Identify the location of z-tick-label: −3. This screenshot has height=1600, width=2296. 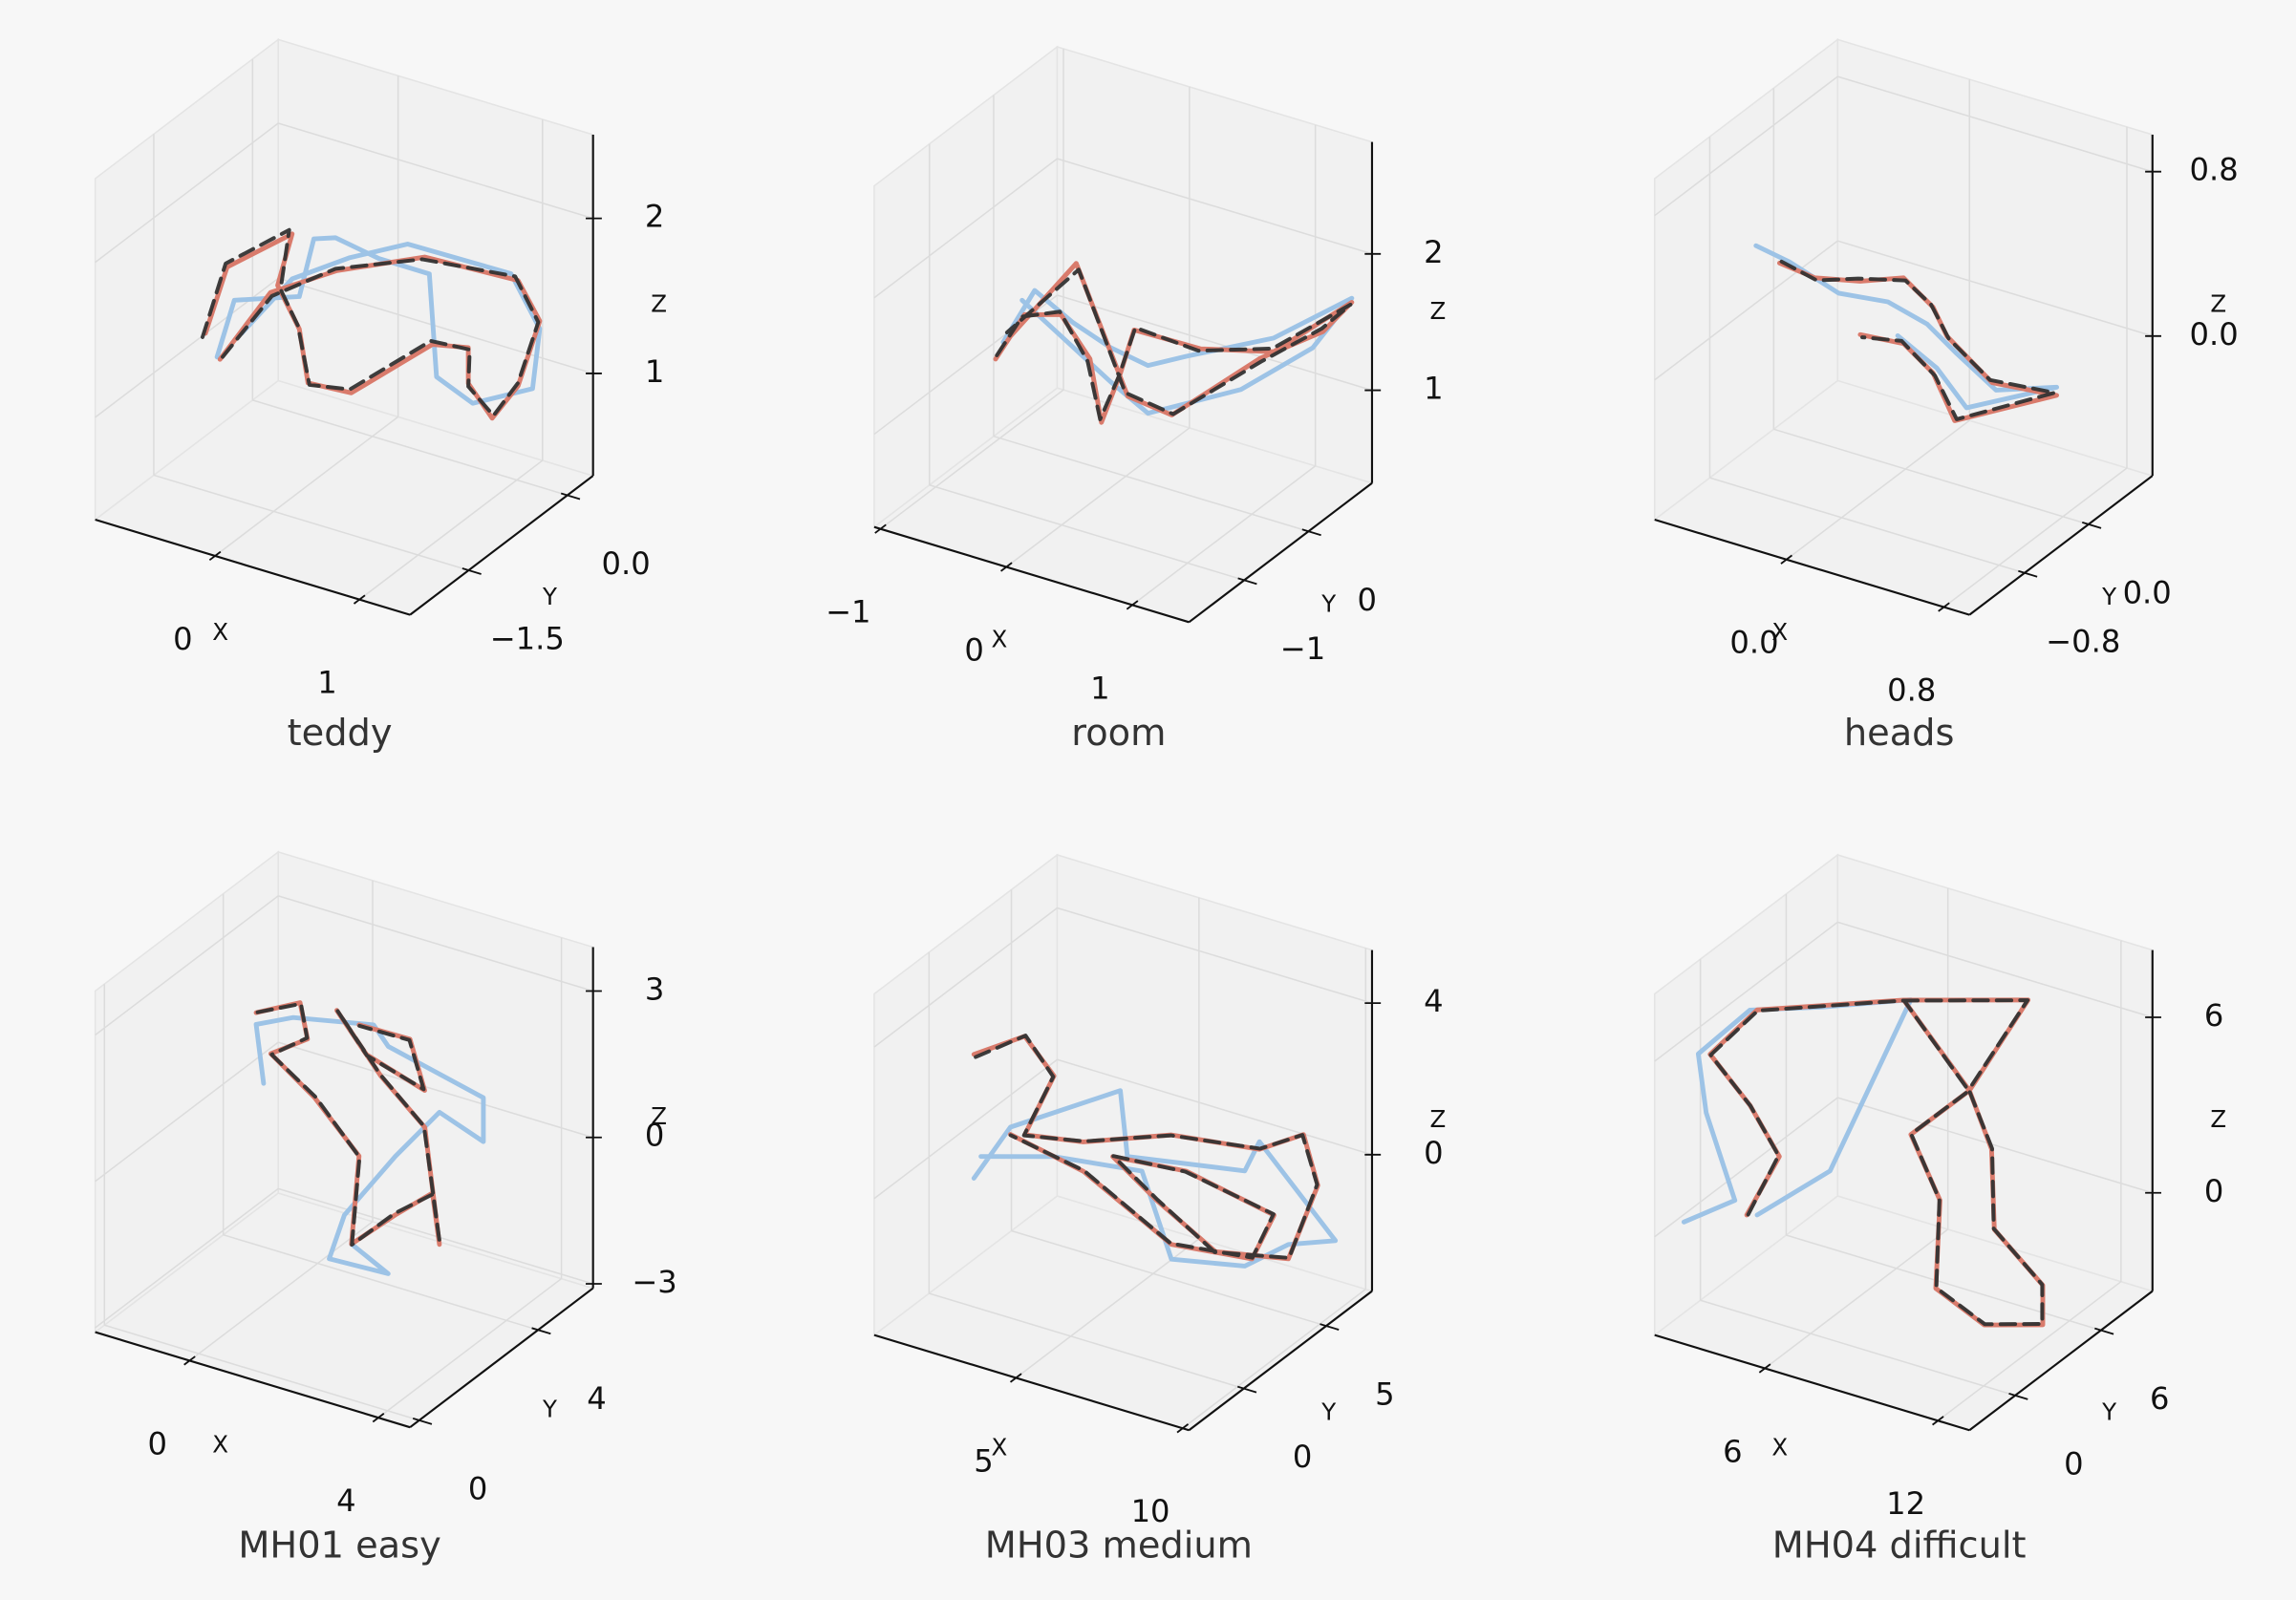
(654, 1282).